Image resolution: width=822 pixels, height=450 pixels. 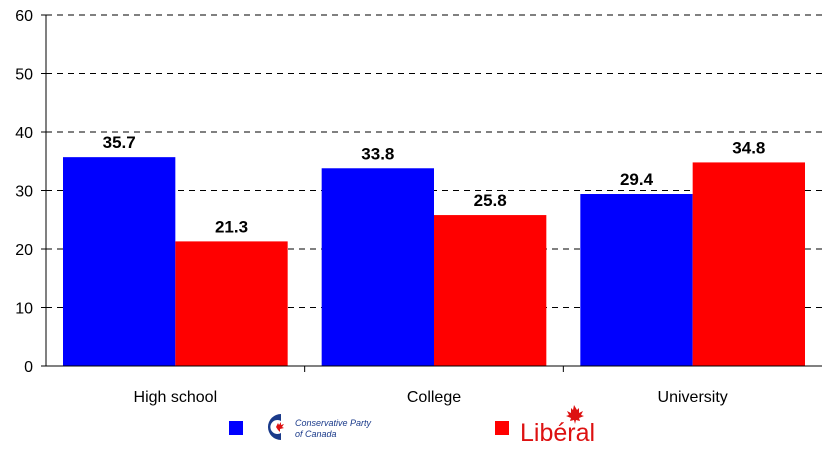 What do you see at coordinates (24, 192) in the screenshot?
I see `y-tick-label-30: 30` at bounding box center [24, 192].